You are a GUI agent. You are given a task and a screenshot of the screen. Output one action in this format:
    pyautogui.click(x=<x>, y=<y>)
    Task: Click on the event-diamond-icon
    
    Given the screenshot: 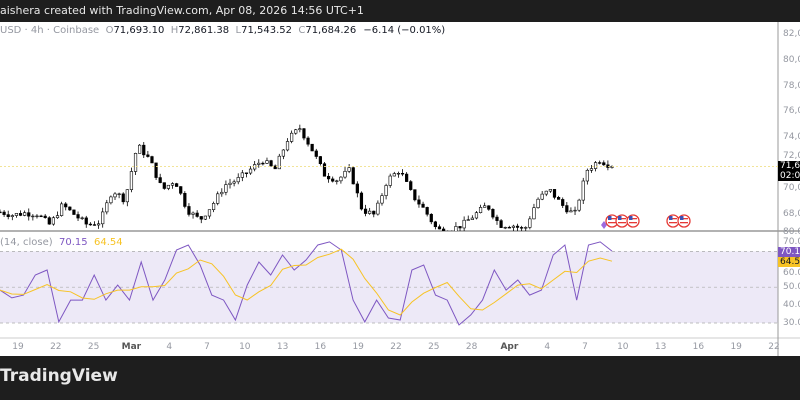 What is the action you would take?
    pyautogui.click(x=604, y=225)
    